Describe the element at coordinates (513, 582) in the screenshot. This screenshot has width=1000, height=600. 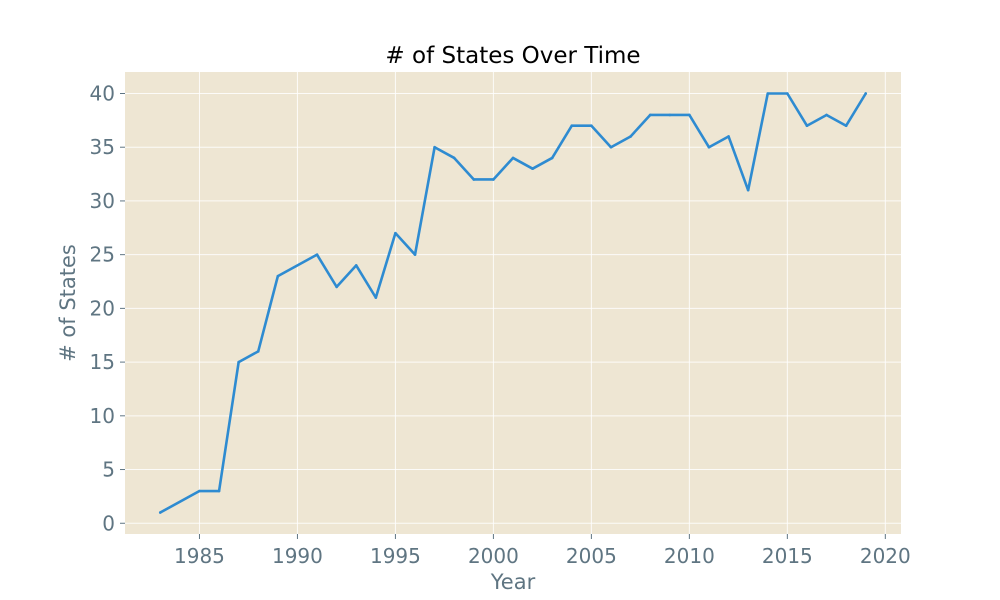
I see `x-axis-label: Year` at that location.